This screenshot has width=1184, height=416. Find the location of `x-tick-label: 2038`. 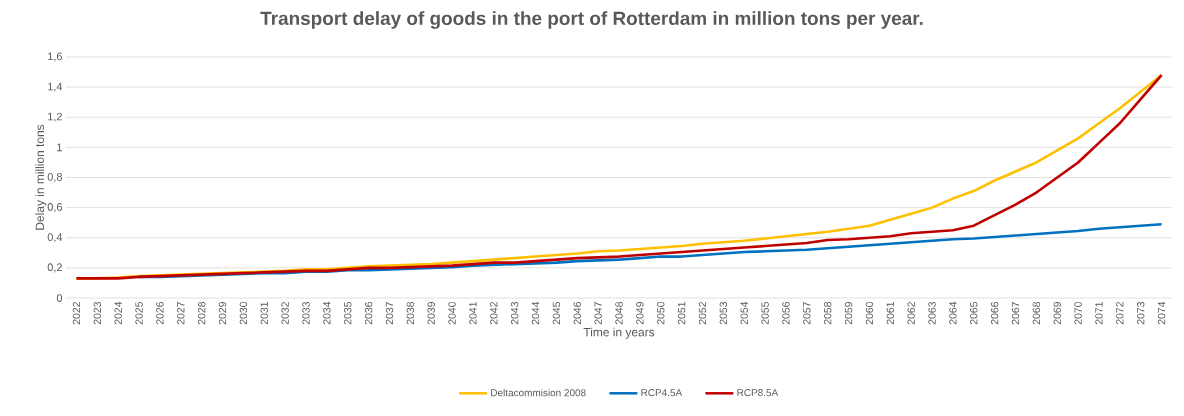

x-tick-label: 2038 is located at coordinates (410, 313).